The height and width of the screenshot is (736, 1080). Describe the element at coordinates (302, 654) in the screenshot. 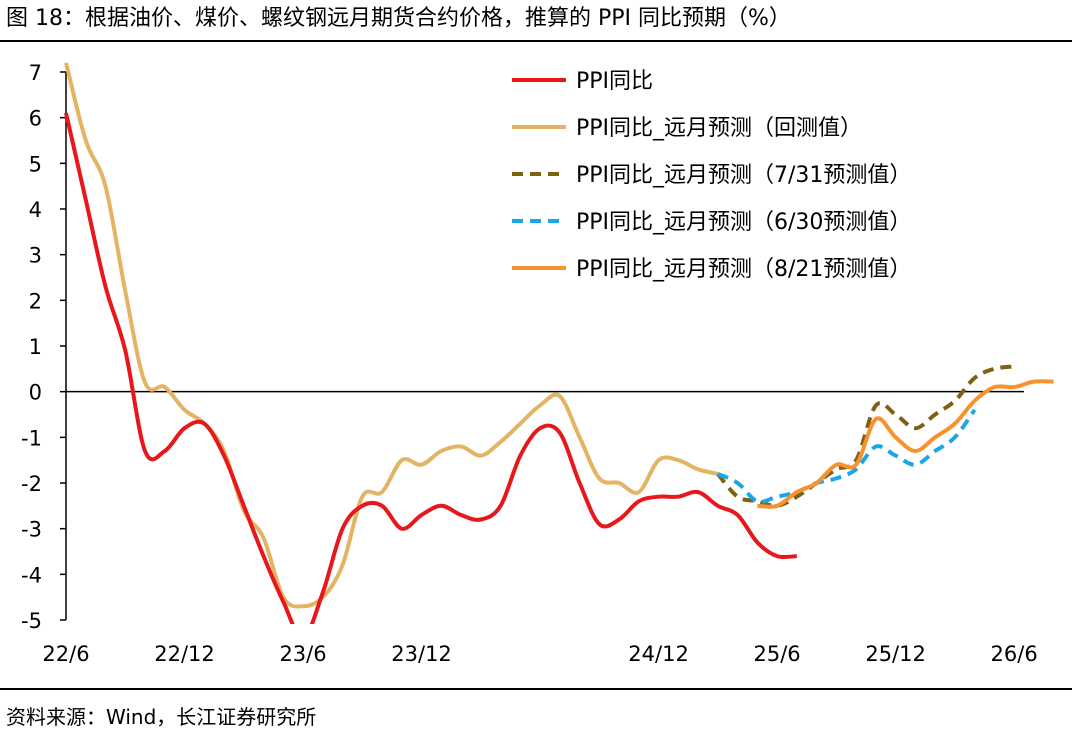

I see `x-tick-label: 23/6` at that location.